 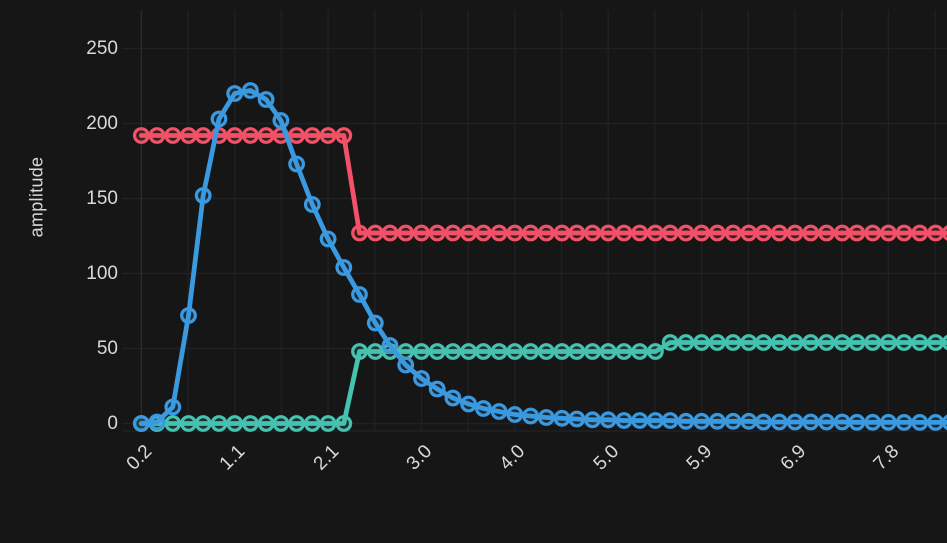 What do you see at coordinates (102, 48) in the screenshot?
I see `y-tick-label: 250` at bounding box center [102, 48].